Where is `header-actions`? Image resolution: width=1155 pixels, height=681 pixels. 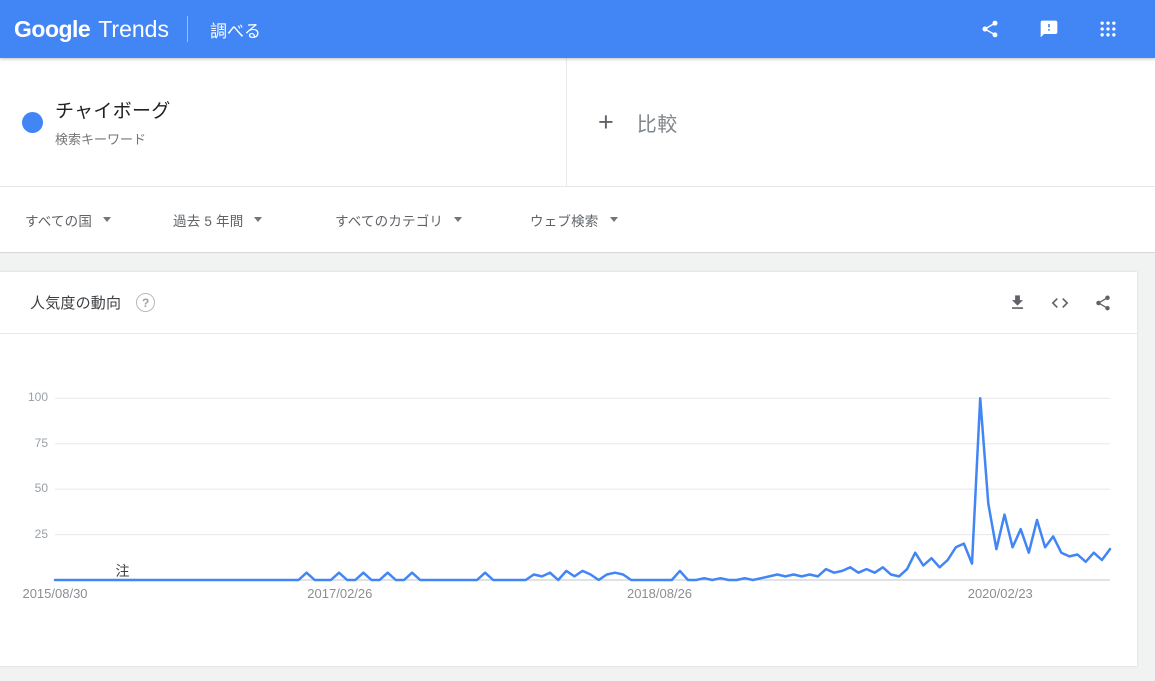
header-actions is located at coordinates (1049, 29).